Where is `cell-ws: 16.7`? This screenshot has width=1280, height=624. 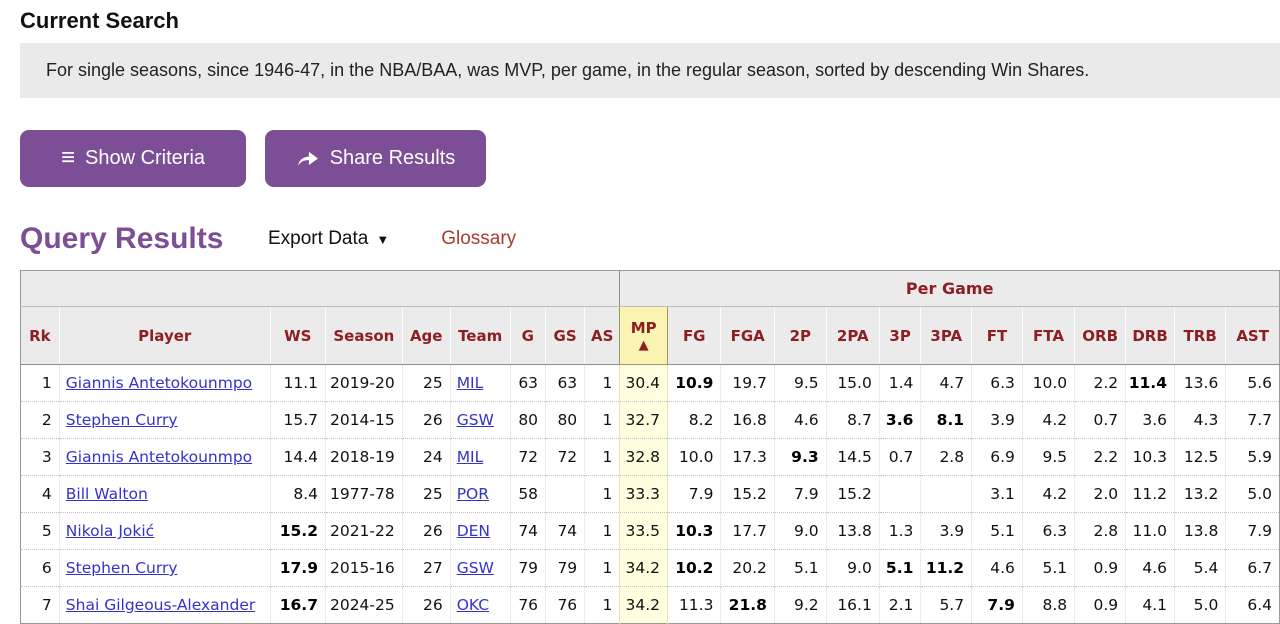
cell-ws: 16.7 is located at coordinates (297, 605).